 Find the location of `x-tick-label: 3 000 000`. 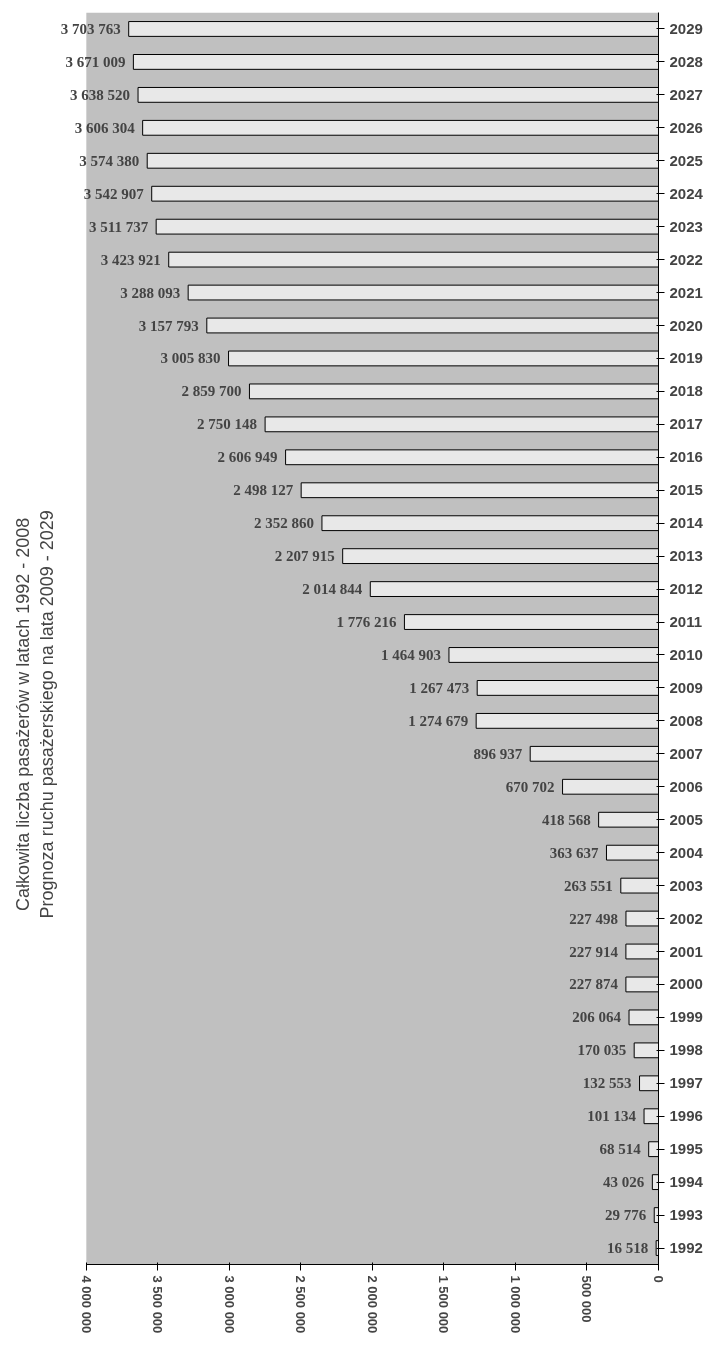

x-tick-label: 3 000 000 is located at coordinates (229, 1304).